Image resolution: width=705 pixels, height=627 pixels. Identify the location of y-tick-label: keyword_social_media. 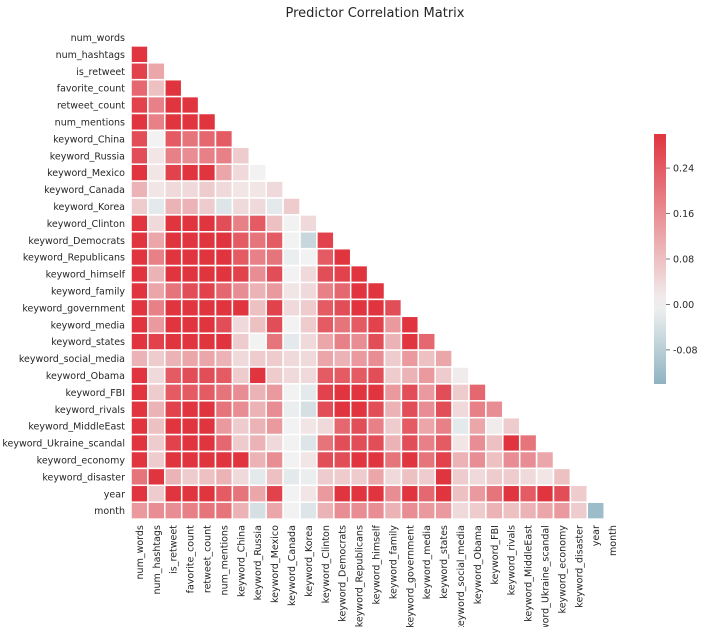
(72, 359).